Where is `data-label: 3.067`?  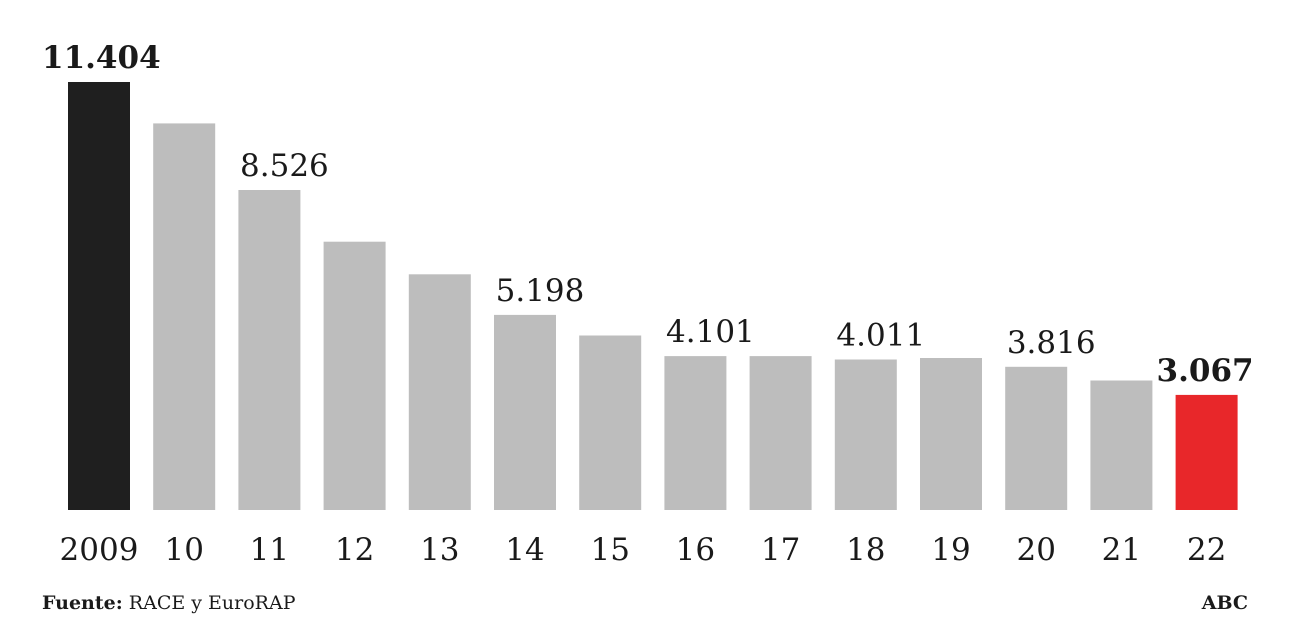
data-label: 3.067 is located at coordinates (1205, 371).